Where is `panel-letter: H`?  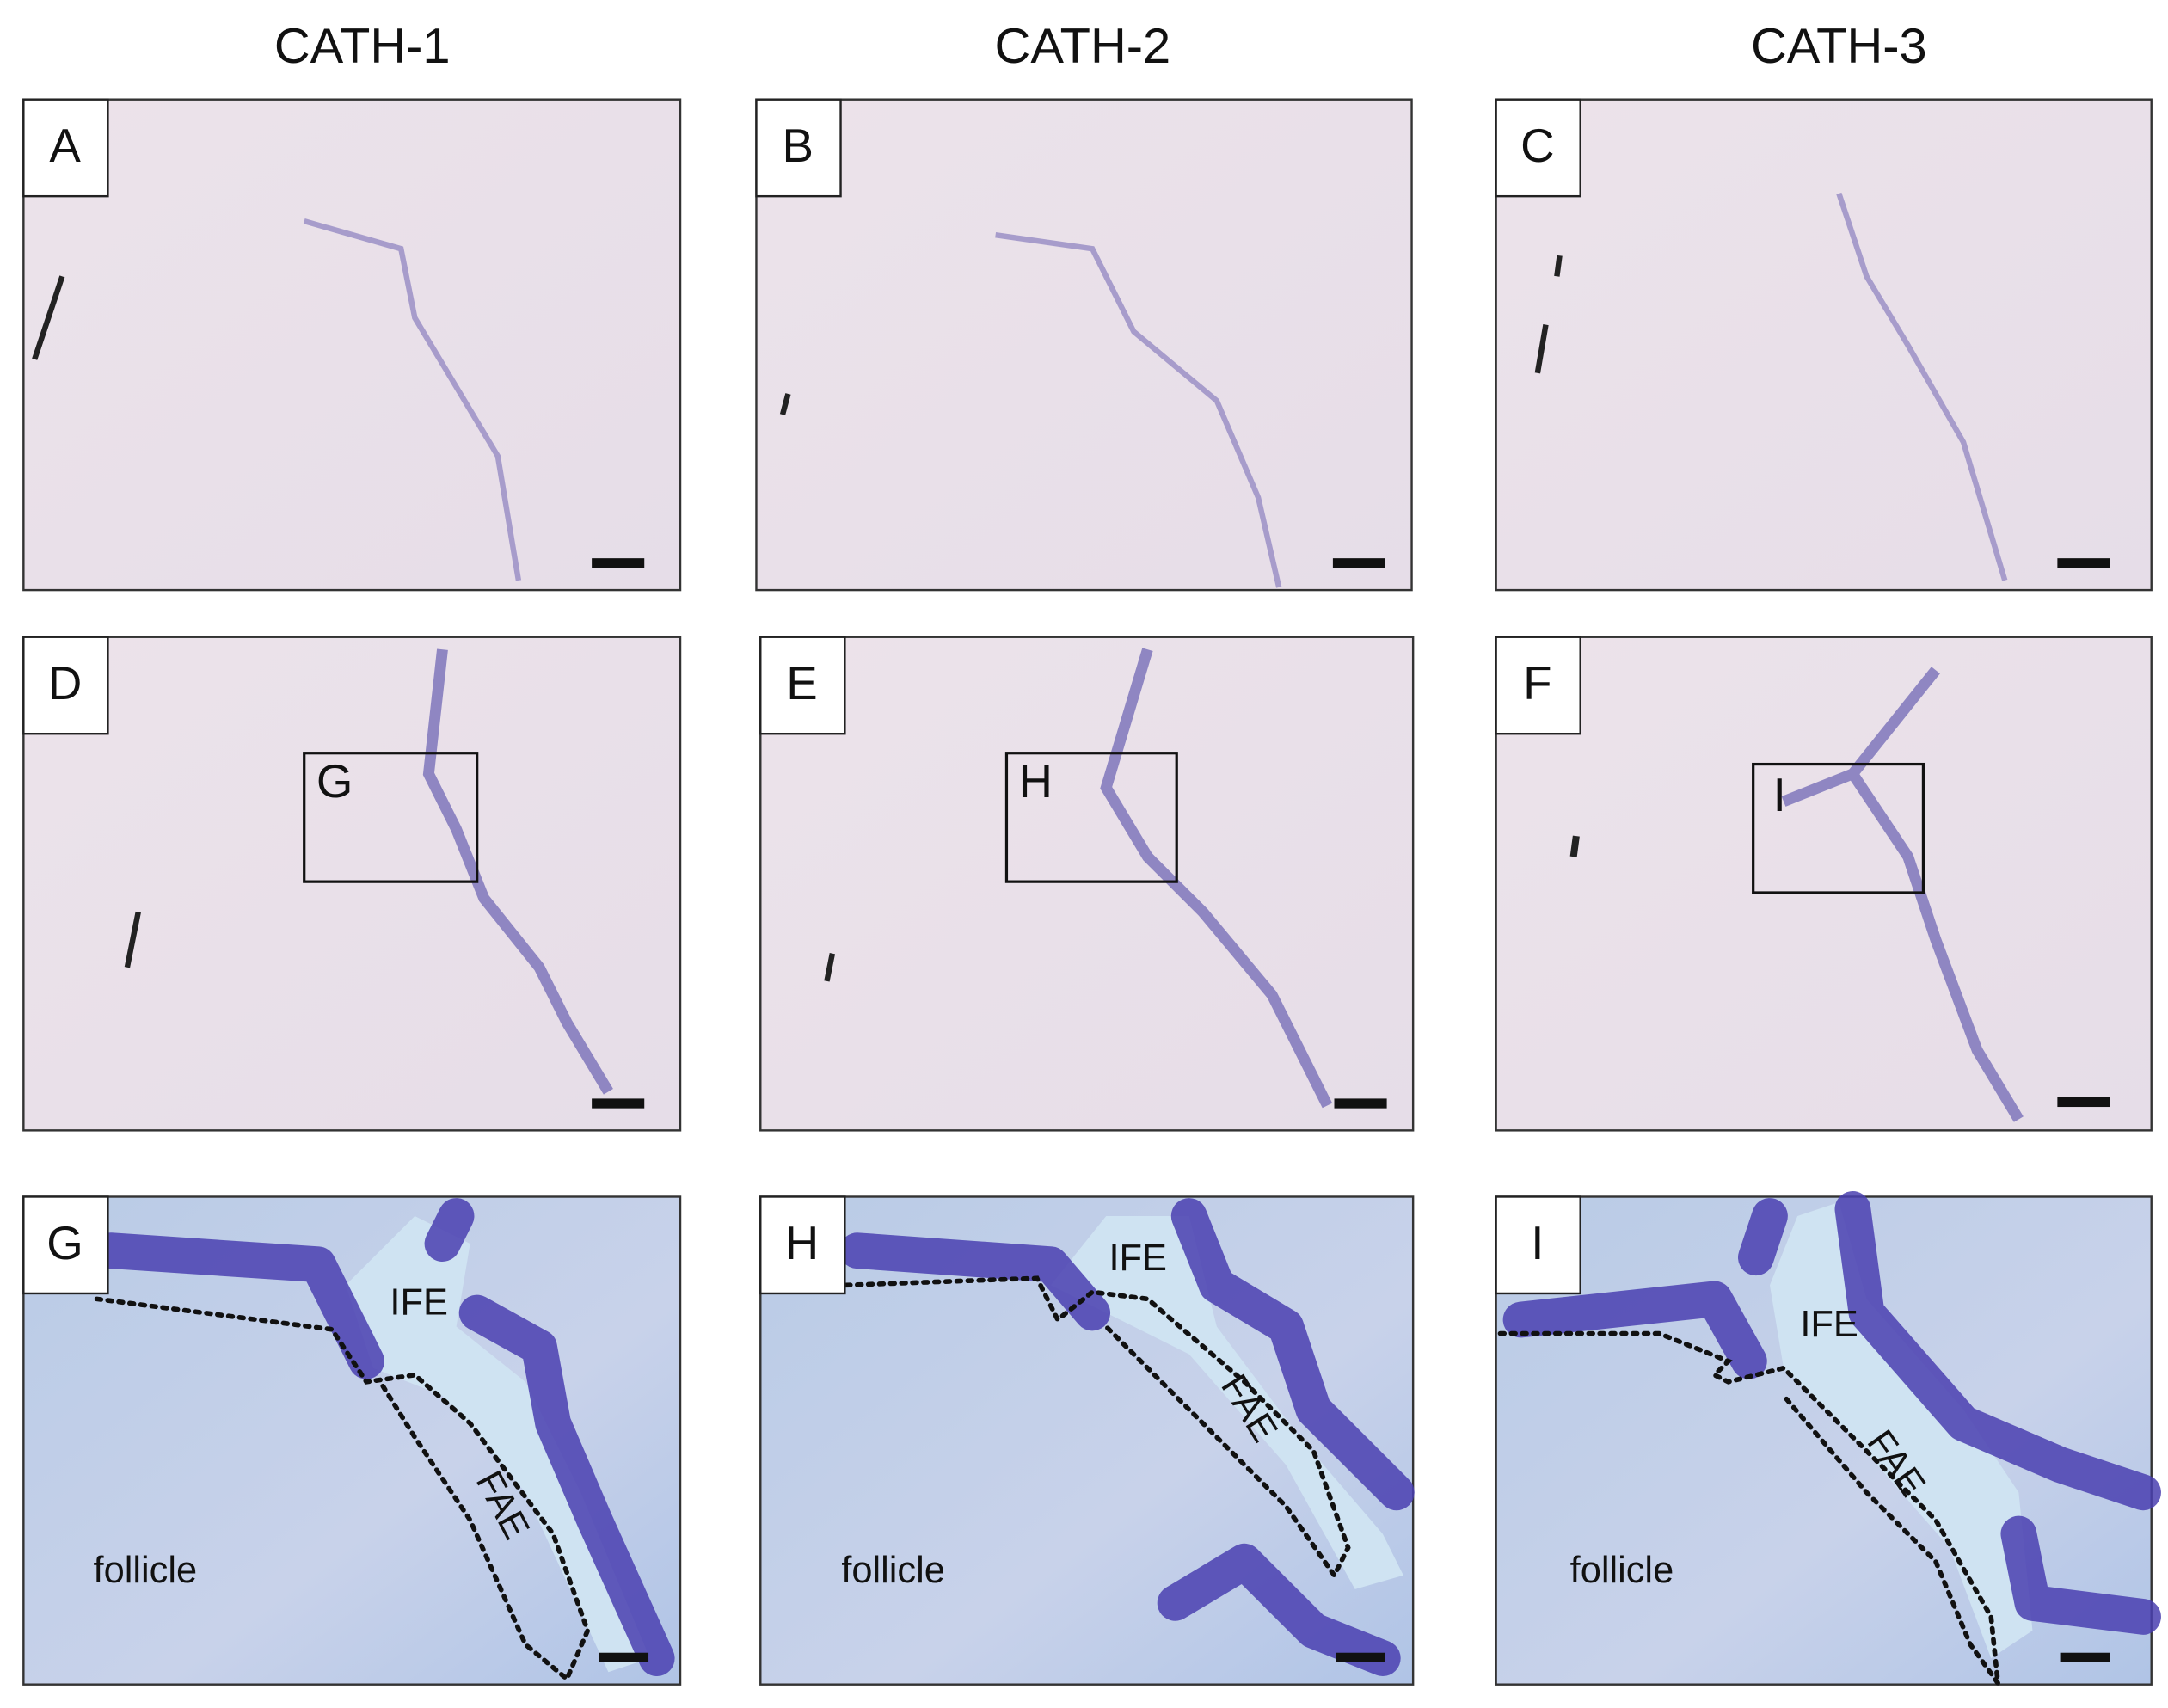
panel-letter: H is located at coordinates (802, 1243).